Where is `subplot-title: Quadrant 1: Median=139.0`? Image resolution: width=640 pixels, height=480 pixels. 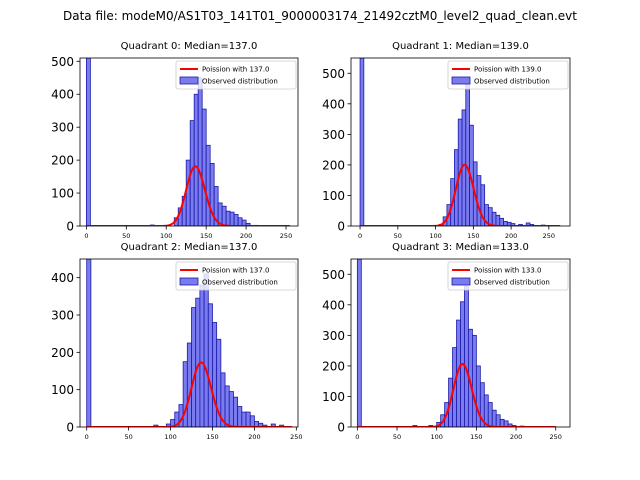 subplot-title: Quadrant 1: Median=139.0 is located at coordinates (460, 46).